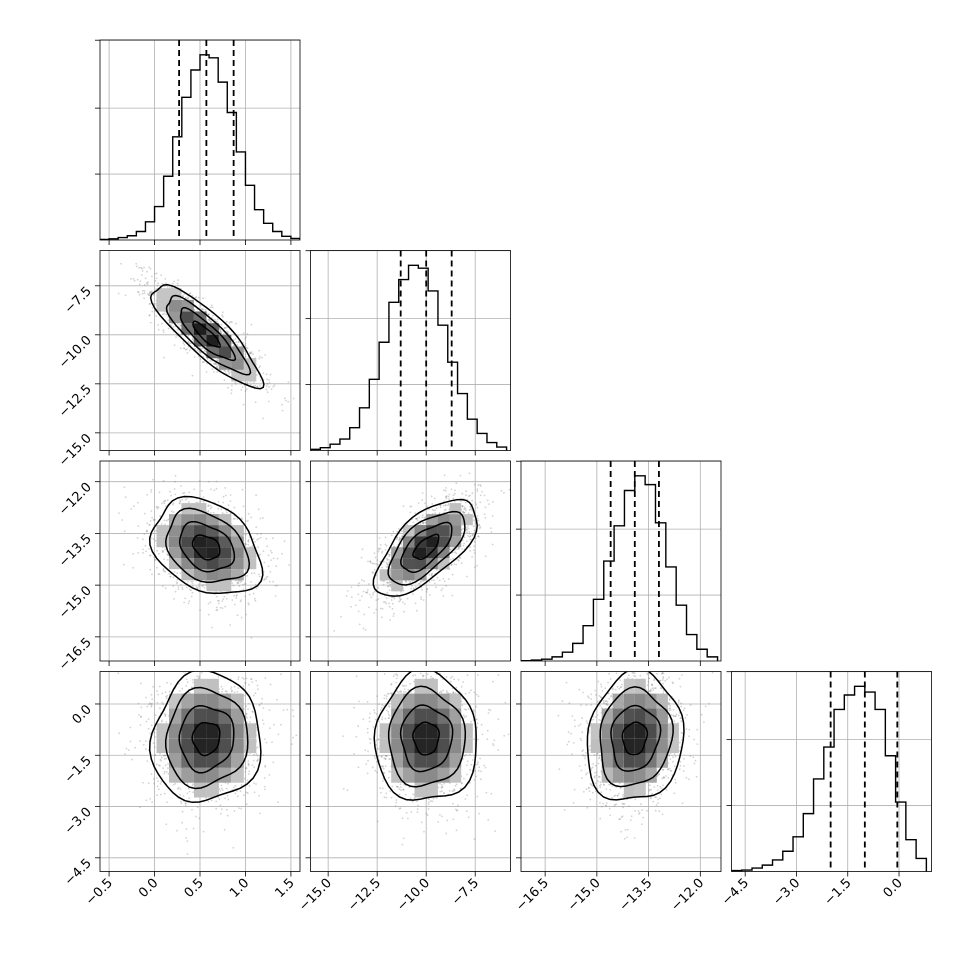 The width and height of the screenshot is (970, 970). I want to click on density-contour, so click(206, 545).